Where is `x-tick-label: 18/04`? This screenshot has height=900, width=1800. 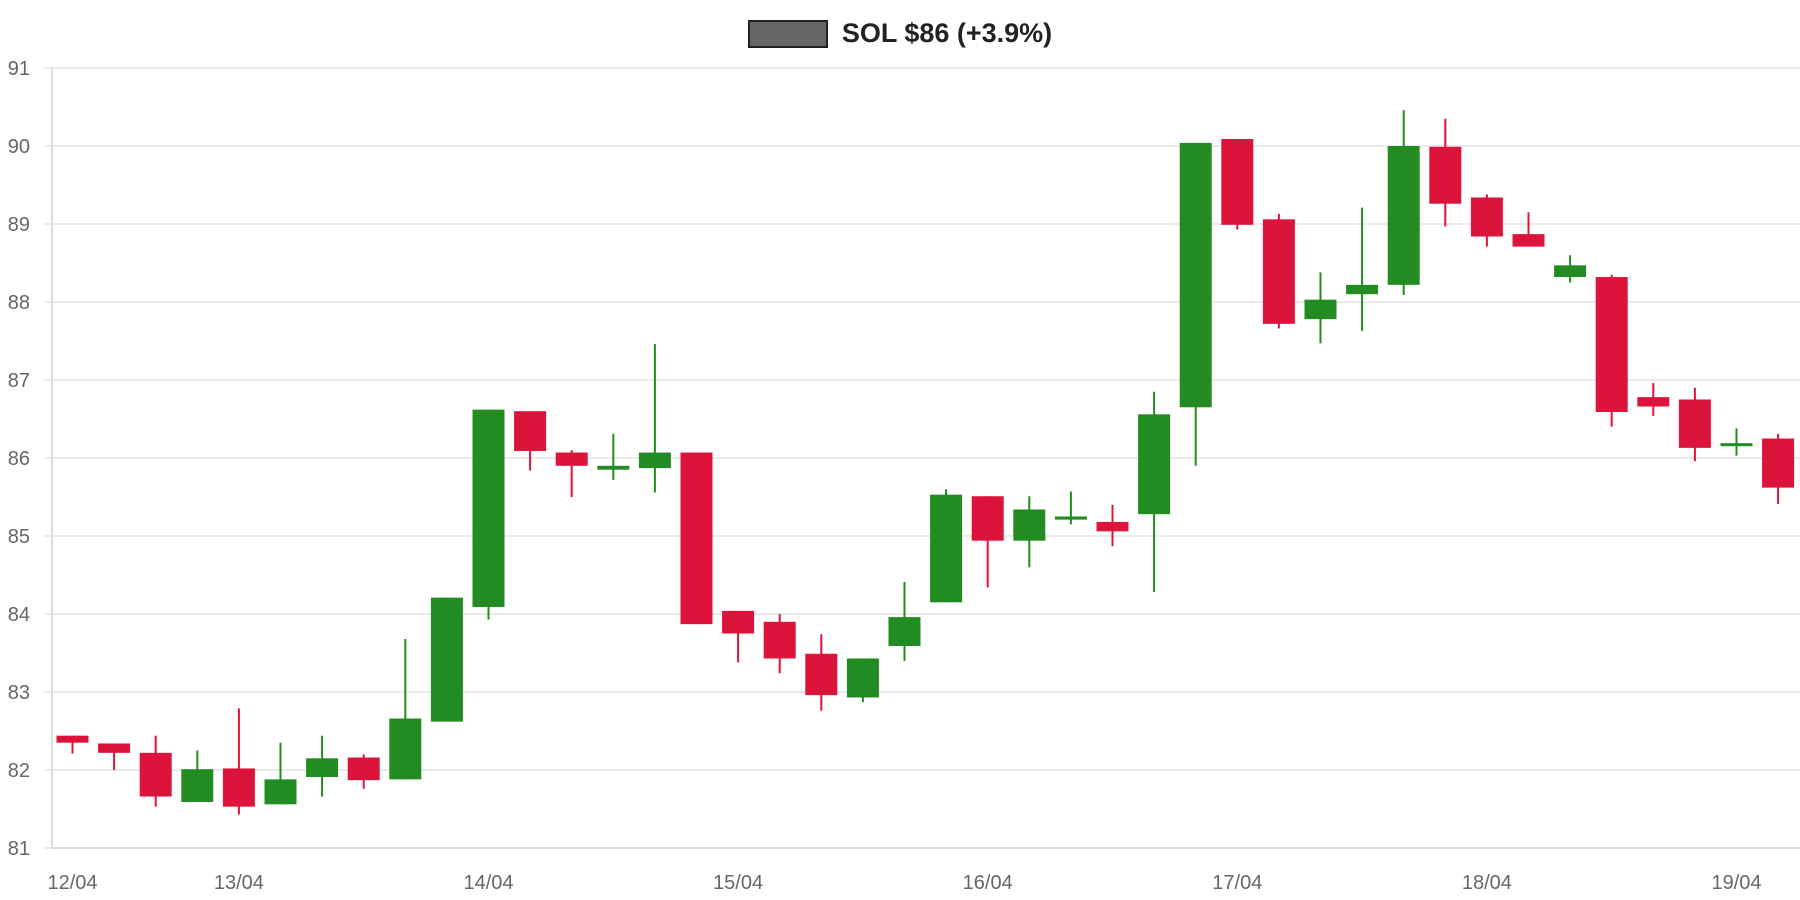 x-tick-label: 18/04 is located at coordinates (1487, 883).